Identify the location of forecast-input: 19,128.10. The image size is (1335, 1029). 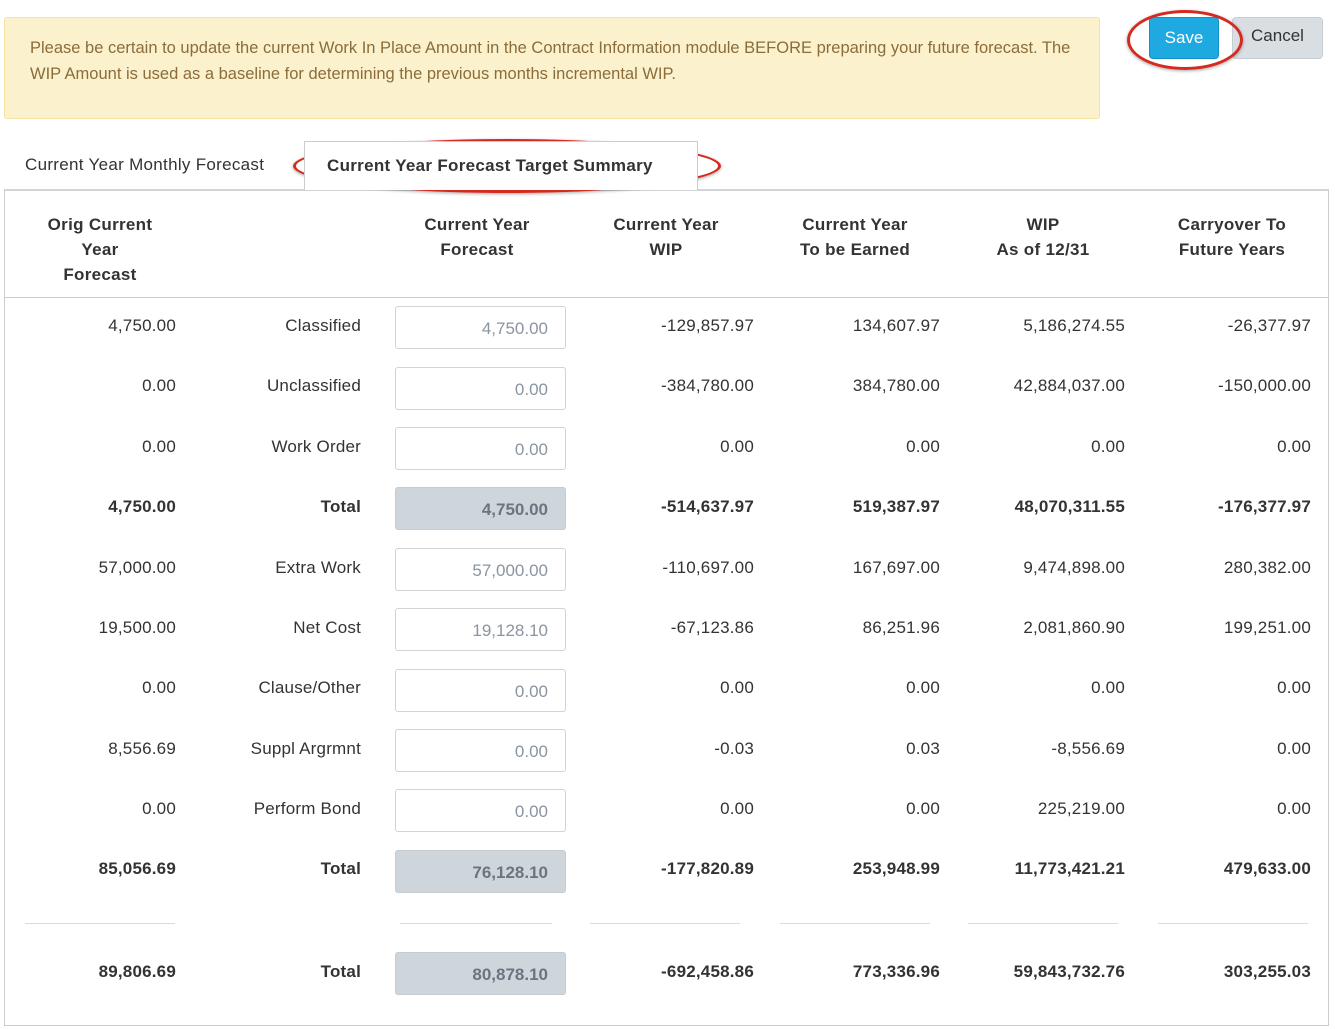
(480, 629).